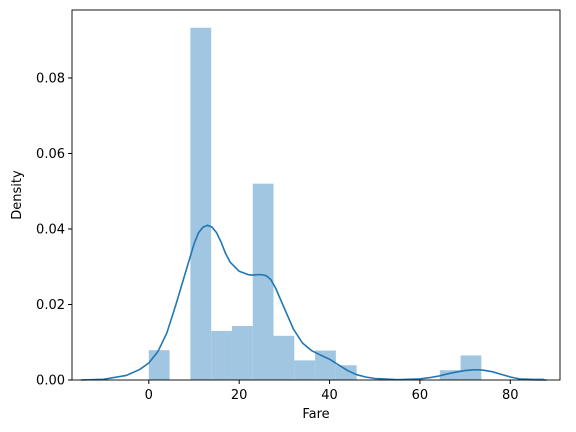 The height and width of the screenshot is (432, 576). What do you see at coordinates (17, 195) in the screenshot?
I see `y-axis-label: Density` at bounding box center [17, 195].